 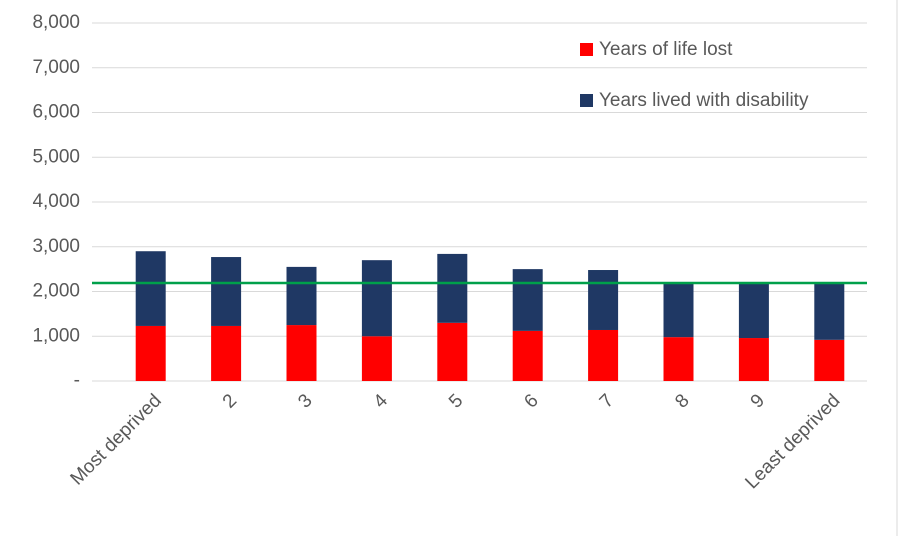 What do you see at coordinates (56, 246) in the screenshot?
I see `y-tick-label: 3,000` at bounding box center [56, 246].